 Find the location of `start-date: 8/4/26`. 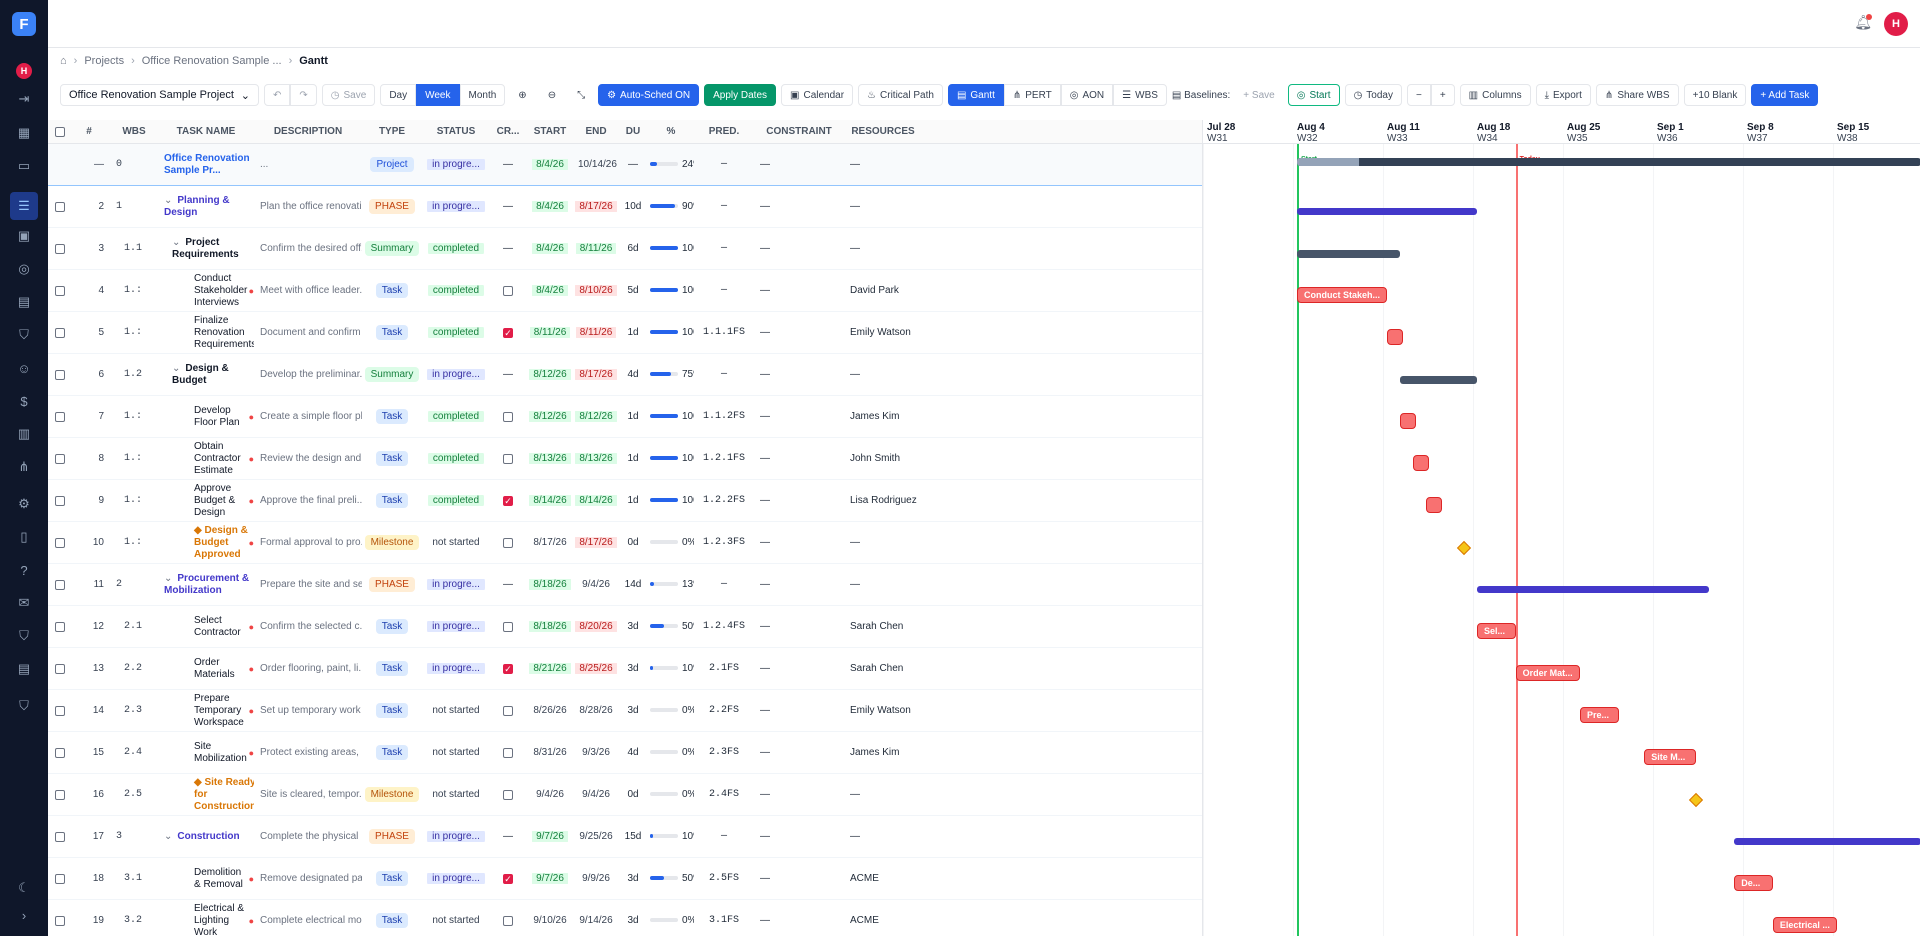

start-date: 8/4/26 is located at coordinates (550, 248).